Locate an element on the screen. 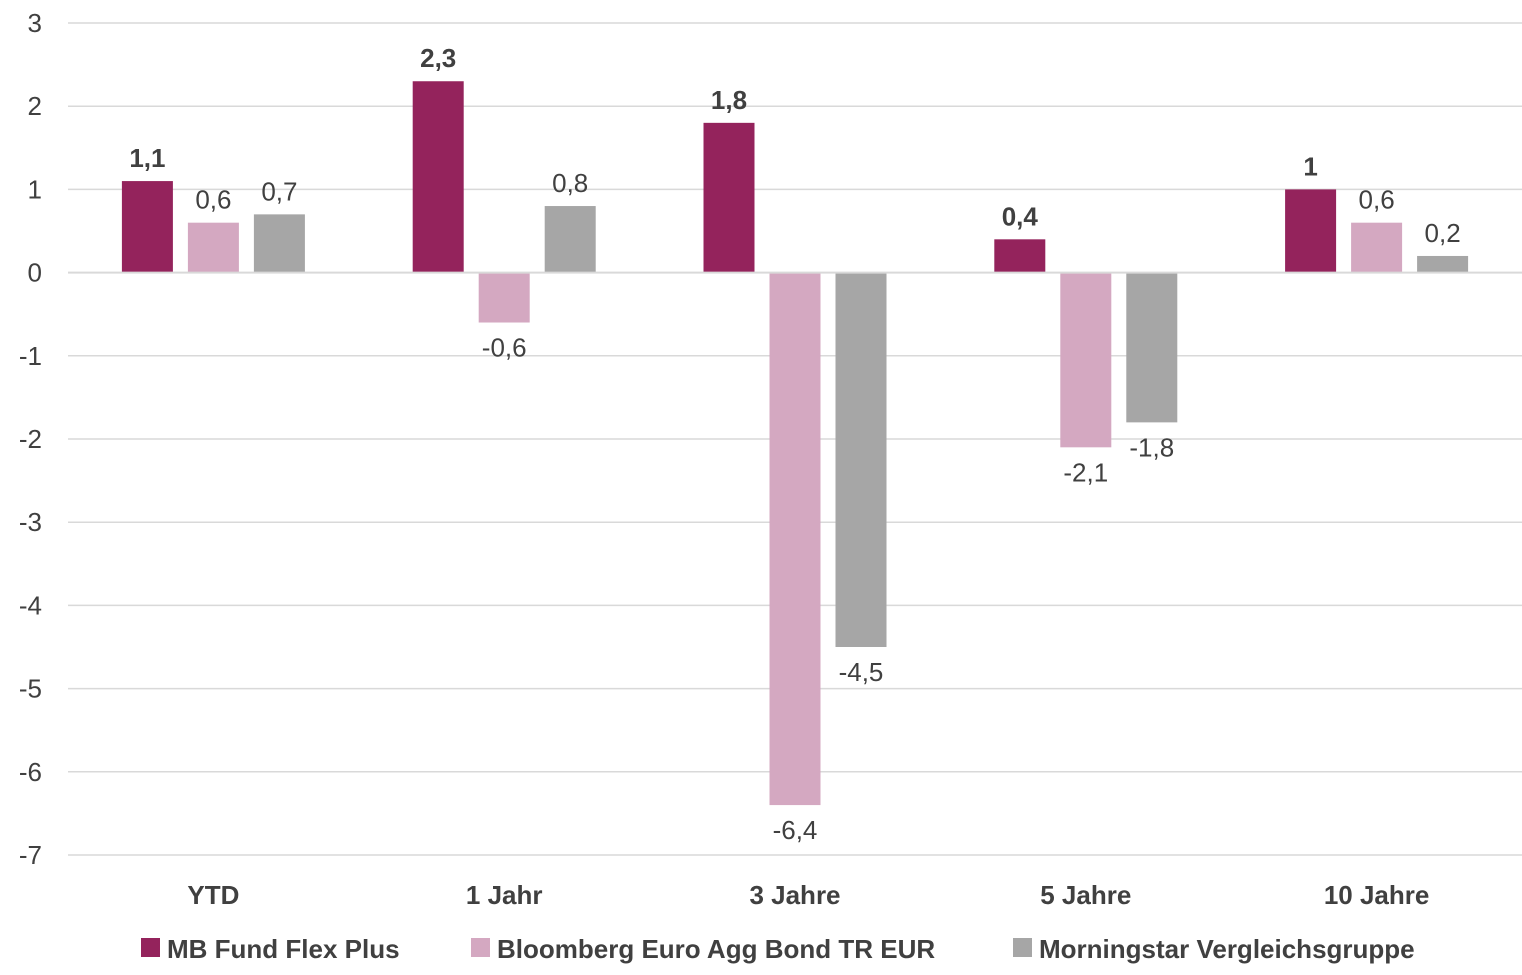 The image size is (1522, 975). data-label: -0,6 is located at coordinates (504, 348).